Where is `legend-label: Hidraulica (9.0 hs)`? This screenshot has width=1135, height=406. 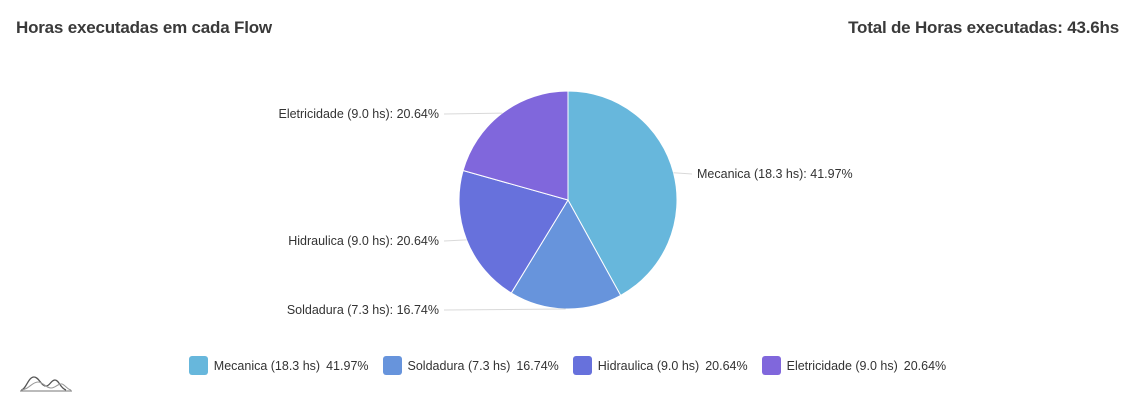 legend-label: Hidraulica (9.0 hs) is located at coordinates (648, 365).